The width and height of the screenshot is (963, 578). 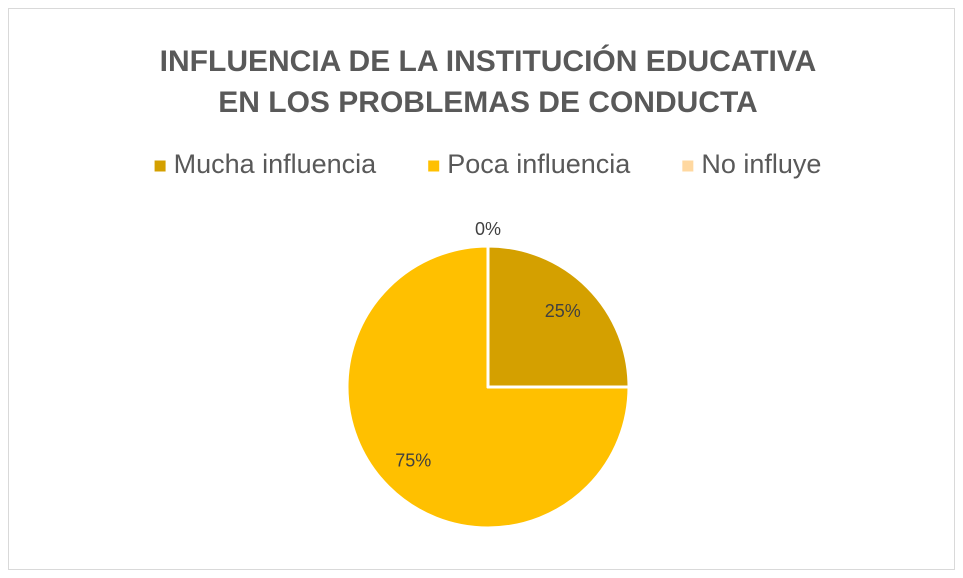 I want to click on data-label: 75%, so click(x=413, y=461).